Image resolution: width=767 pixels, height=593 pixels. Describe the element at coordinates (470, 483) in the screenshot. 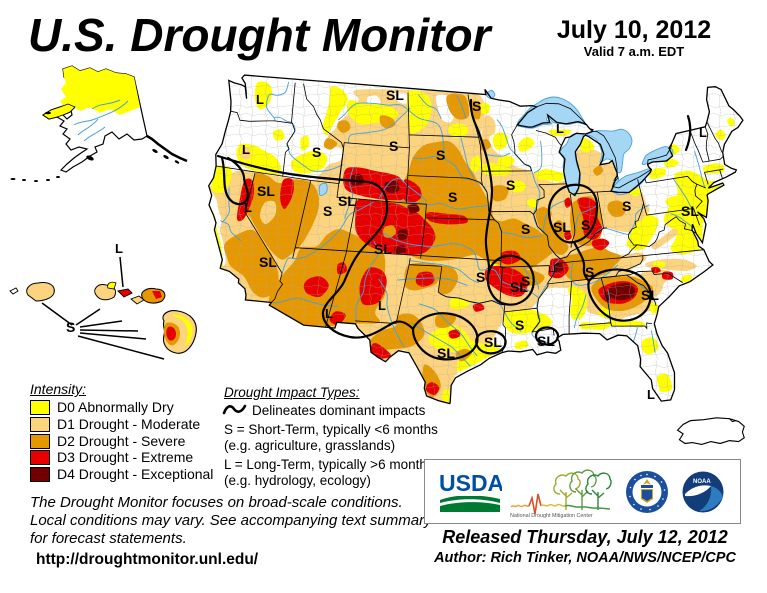

I see `svg-text: USDA` at that location.